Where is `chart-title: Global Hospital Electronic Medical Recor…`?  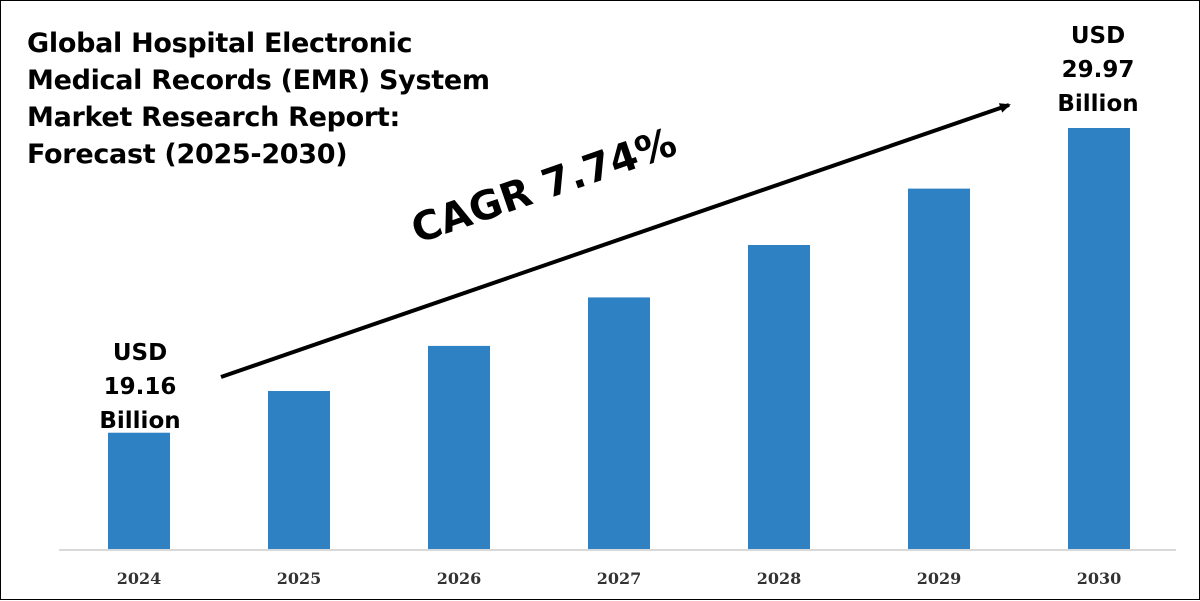 chart-title: Global Hospital Electronic Medical Recor… is located at coordinates (287, 99).